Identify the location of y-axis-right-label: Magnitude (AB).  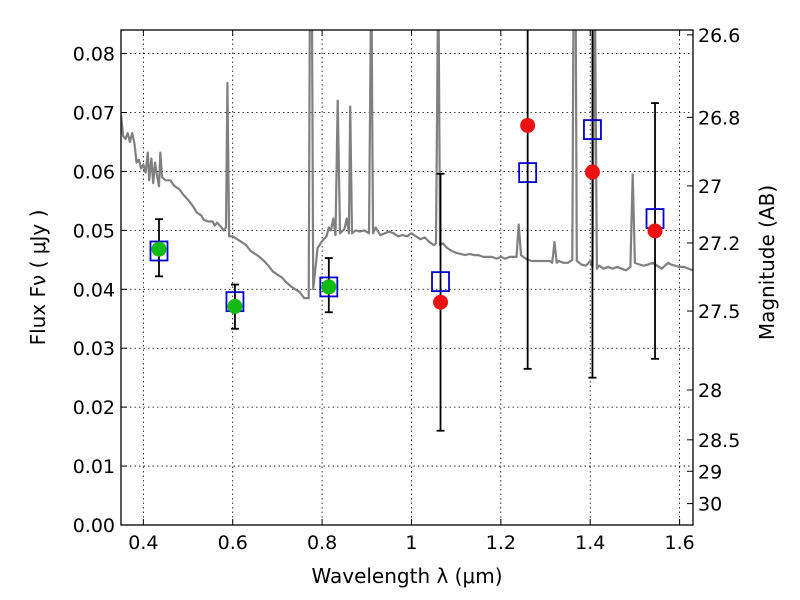
(767, 262).